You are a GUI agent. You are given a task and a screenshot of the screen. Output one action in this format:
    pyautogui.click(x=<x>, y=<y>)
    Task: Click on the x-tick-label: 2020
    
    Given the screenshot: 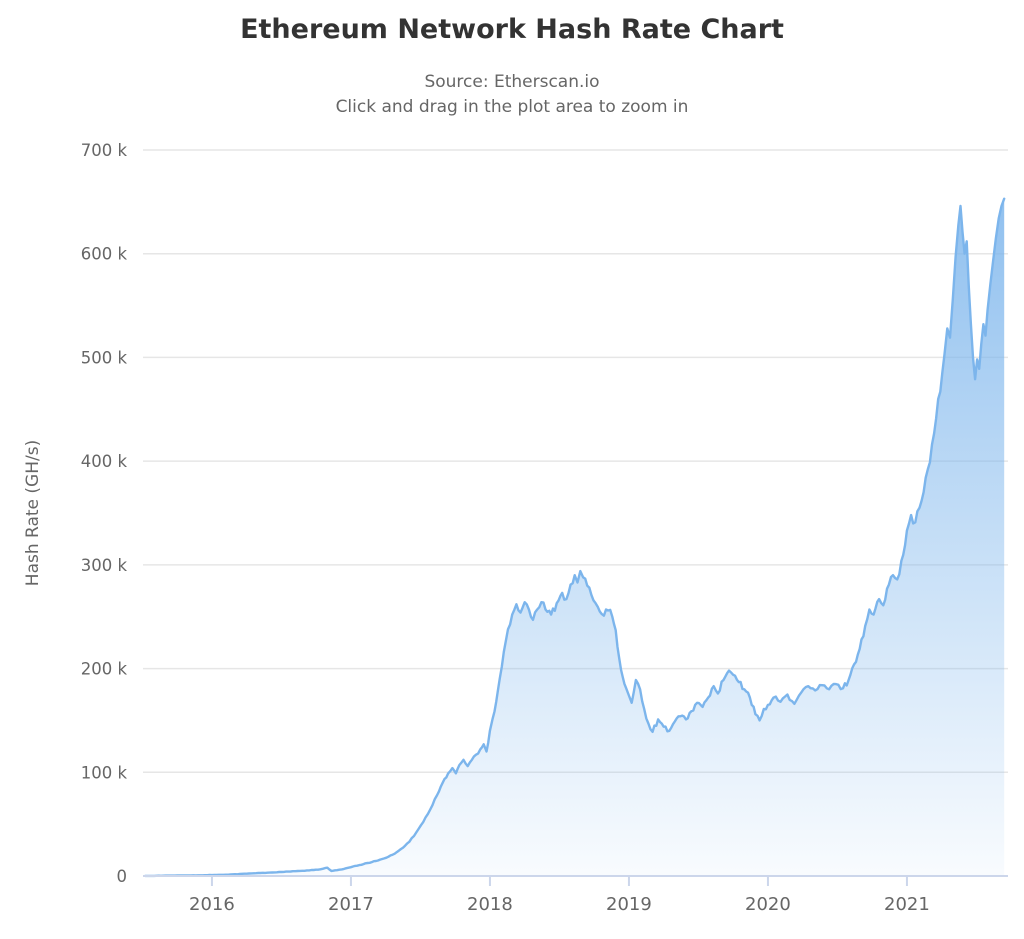 What is the action you would take?
    pyautogui.click(x=768, y=904)
    